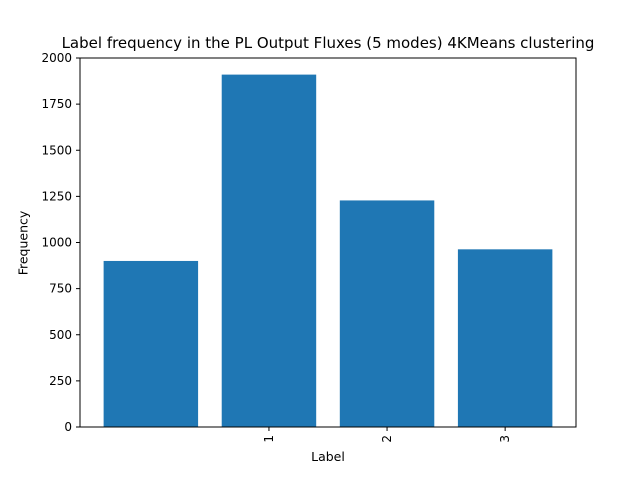 This screenshot has width=640, height=480. Describe the element at coordinates (56, 243) in the screenshot. I see `y-tick-label: 1000` at that location.